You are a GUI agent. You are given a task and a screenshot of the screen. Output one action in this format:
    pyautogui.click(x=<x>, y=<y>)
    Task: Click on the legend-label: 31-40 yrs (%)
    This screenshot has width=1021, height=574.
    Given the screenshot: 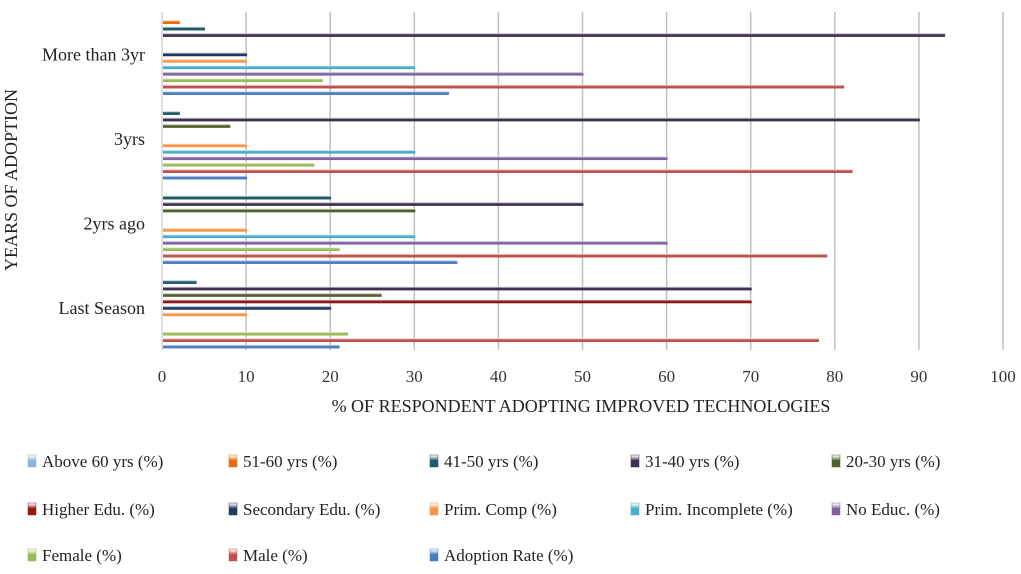 What is the action you would take?
    pyautogui.click(x=692, y=461)
    